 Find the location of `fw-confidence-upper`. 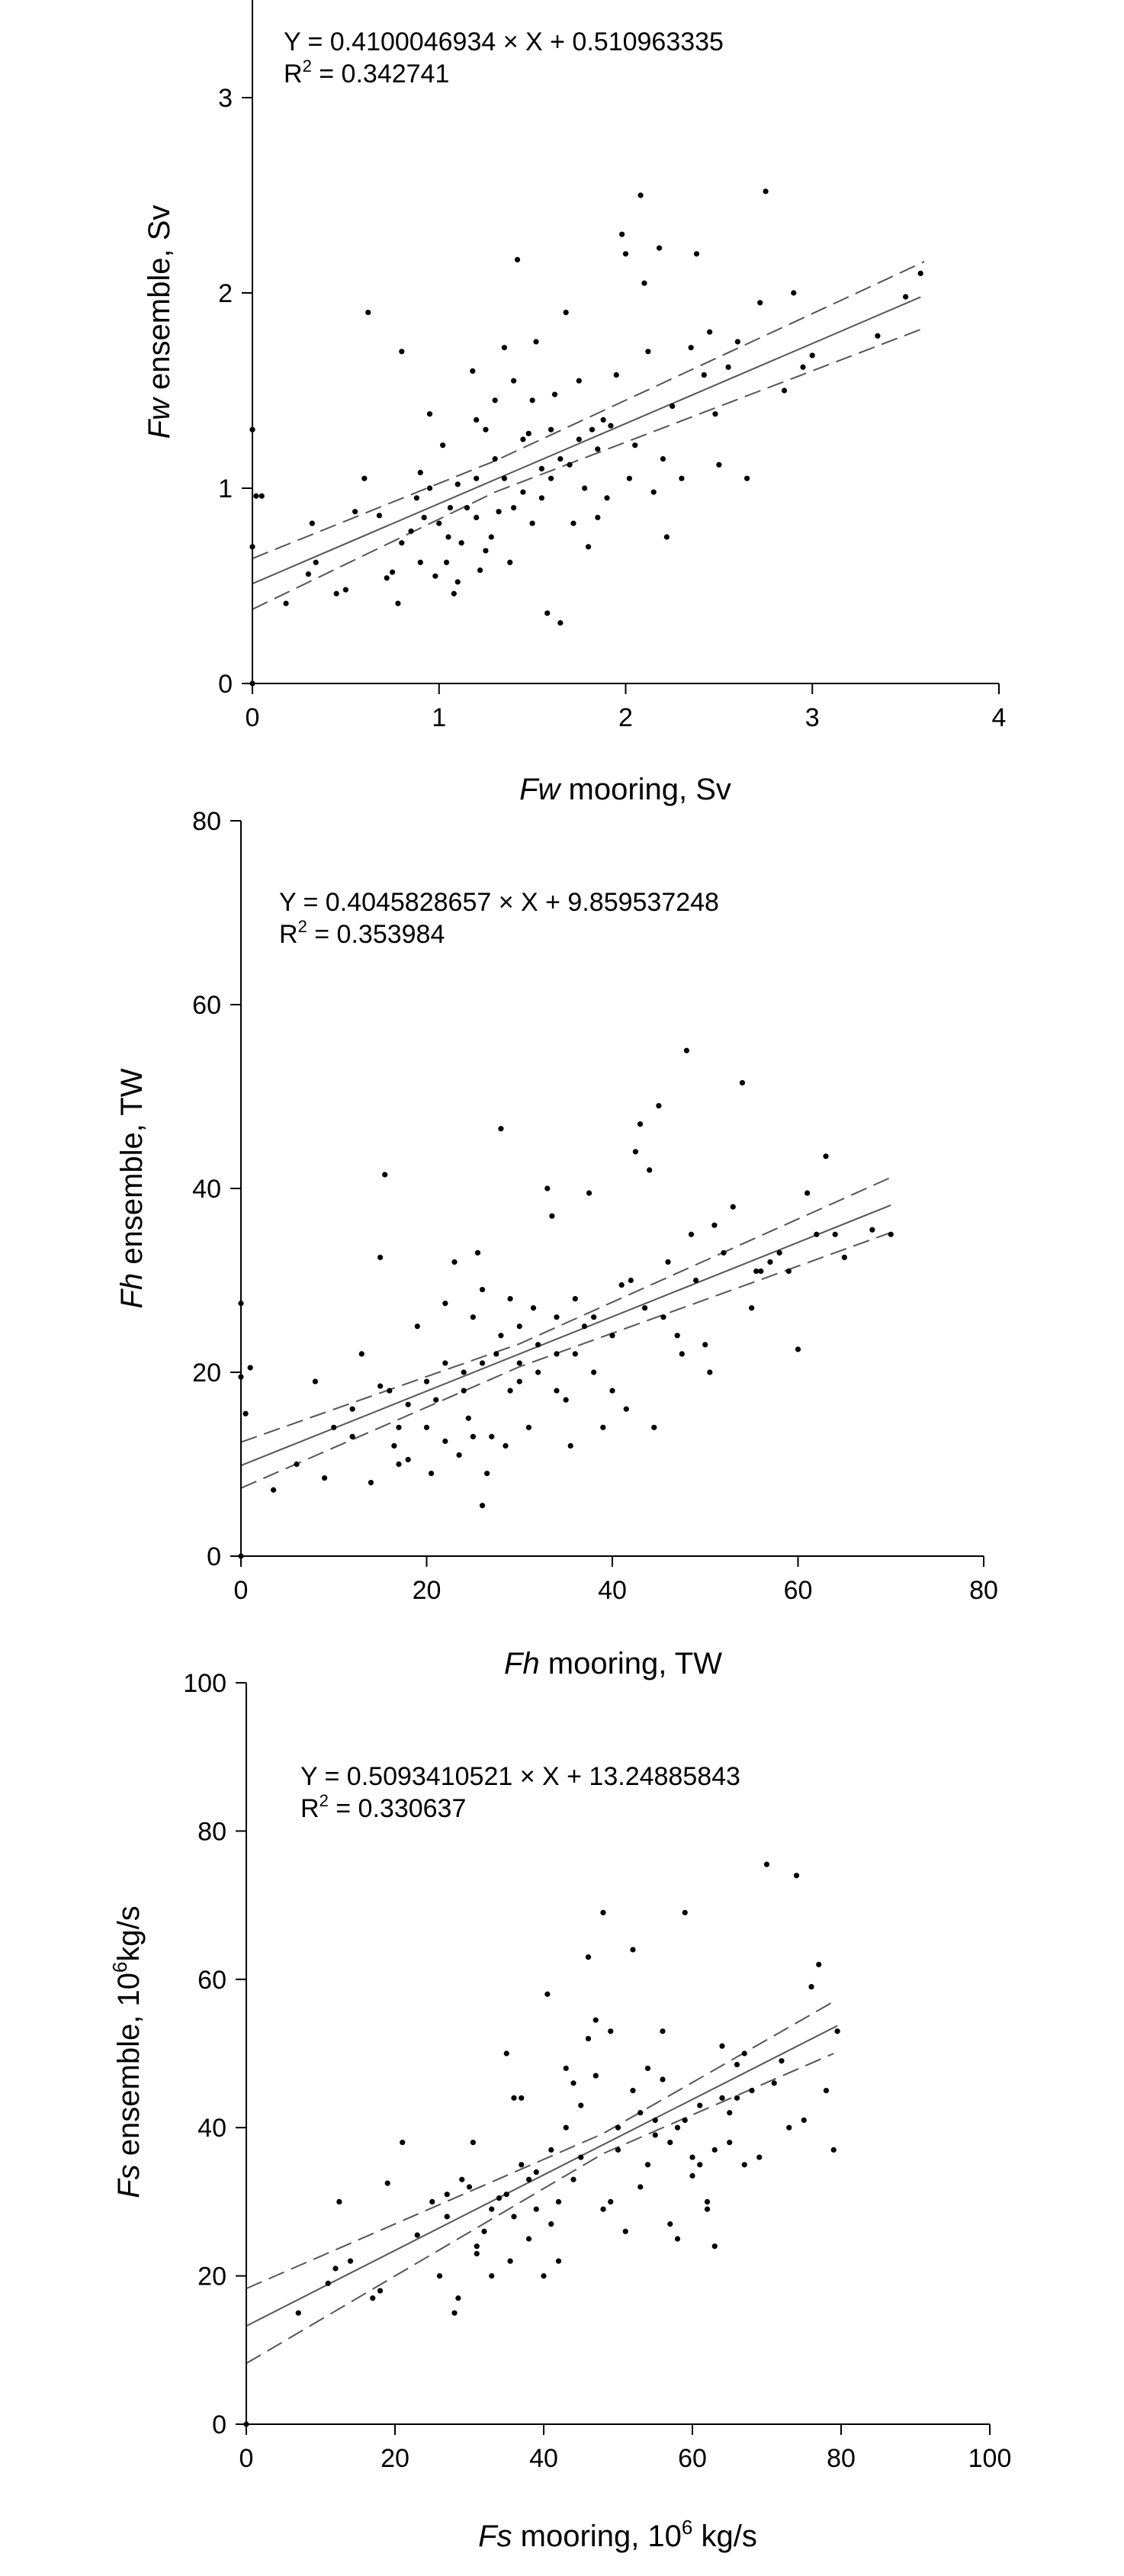

fw-confidence-upper is located at coordinates (588, 410).